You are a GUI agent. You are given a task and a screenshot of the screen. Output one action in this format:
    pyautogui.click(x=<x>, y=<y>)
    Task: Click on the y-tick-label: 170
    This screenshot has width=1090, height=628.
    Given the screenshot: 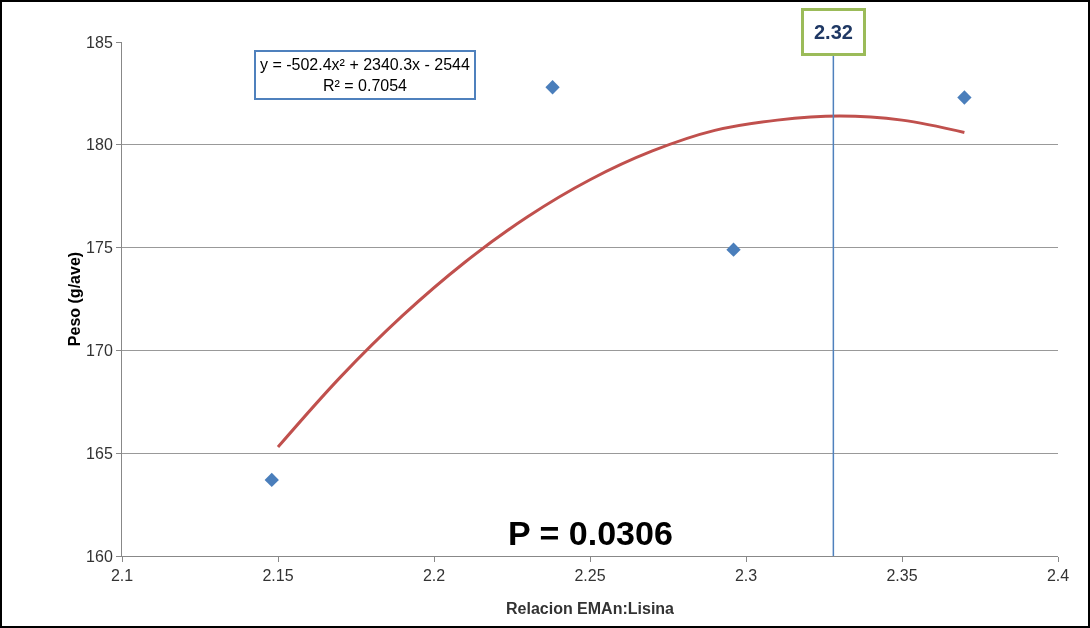 What is the action you would take?
    pyautogui.click(x=99, y=350)
    